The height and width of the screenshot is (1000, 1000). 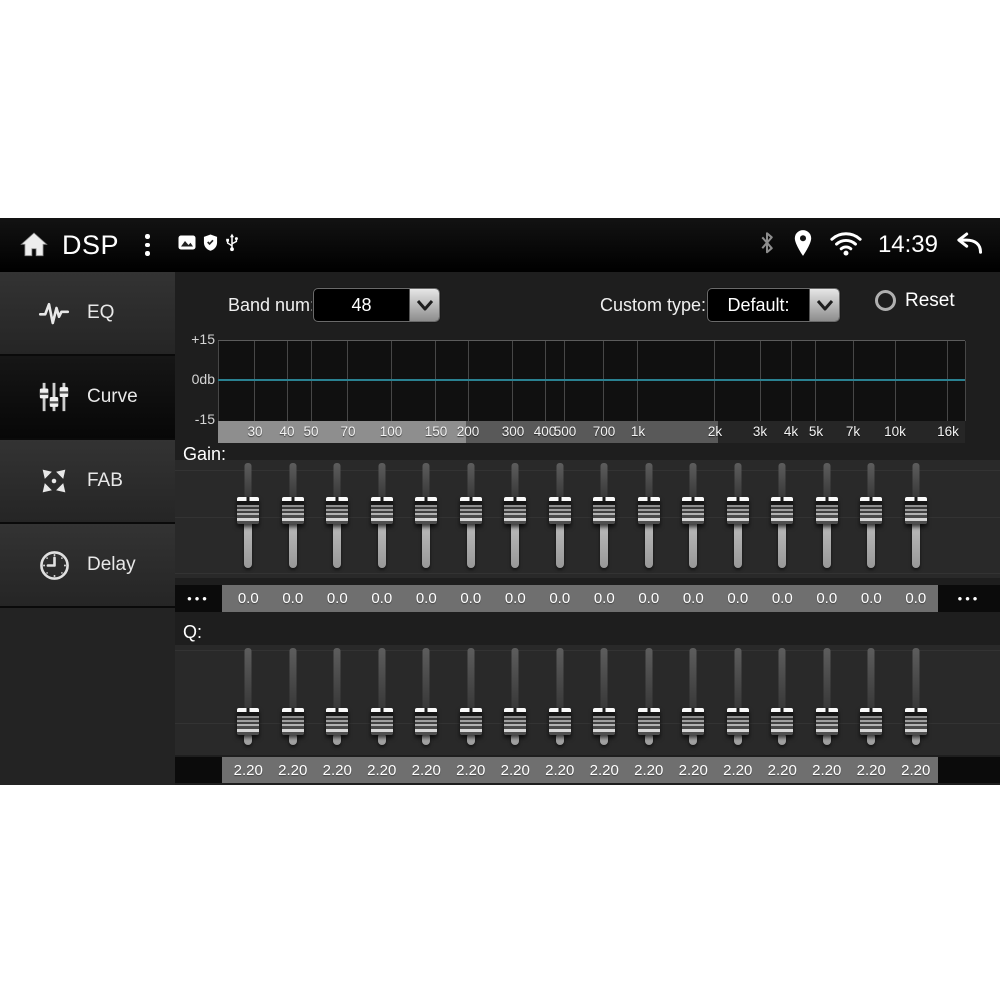 I want to click on custom-type-select: Default:, so click(x=773, y=305).